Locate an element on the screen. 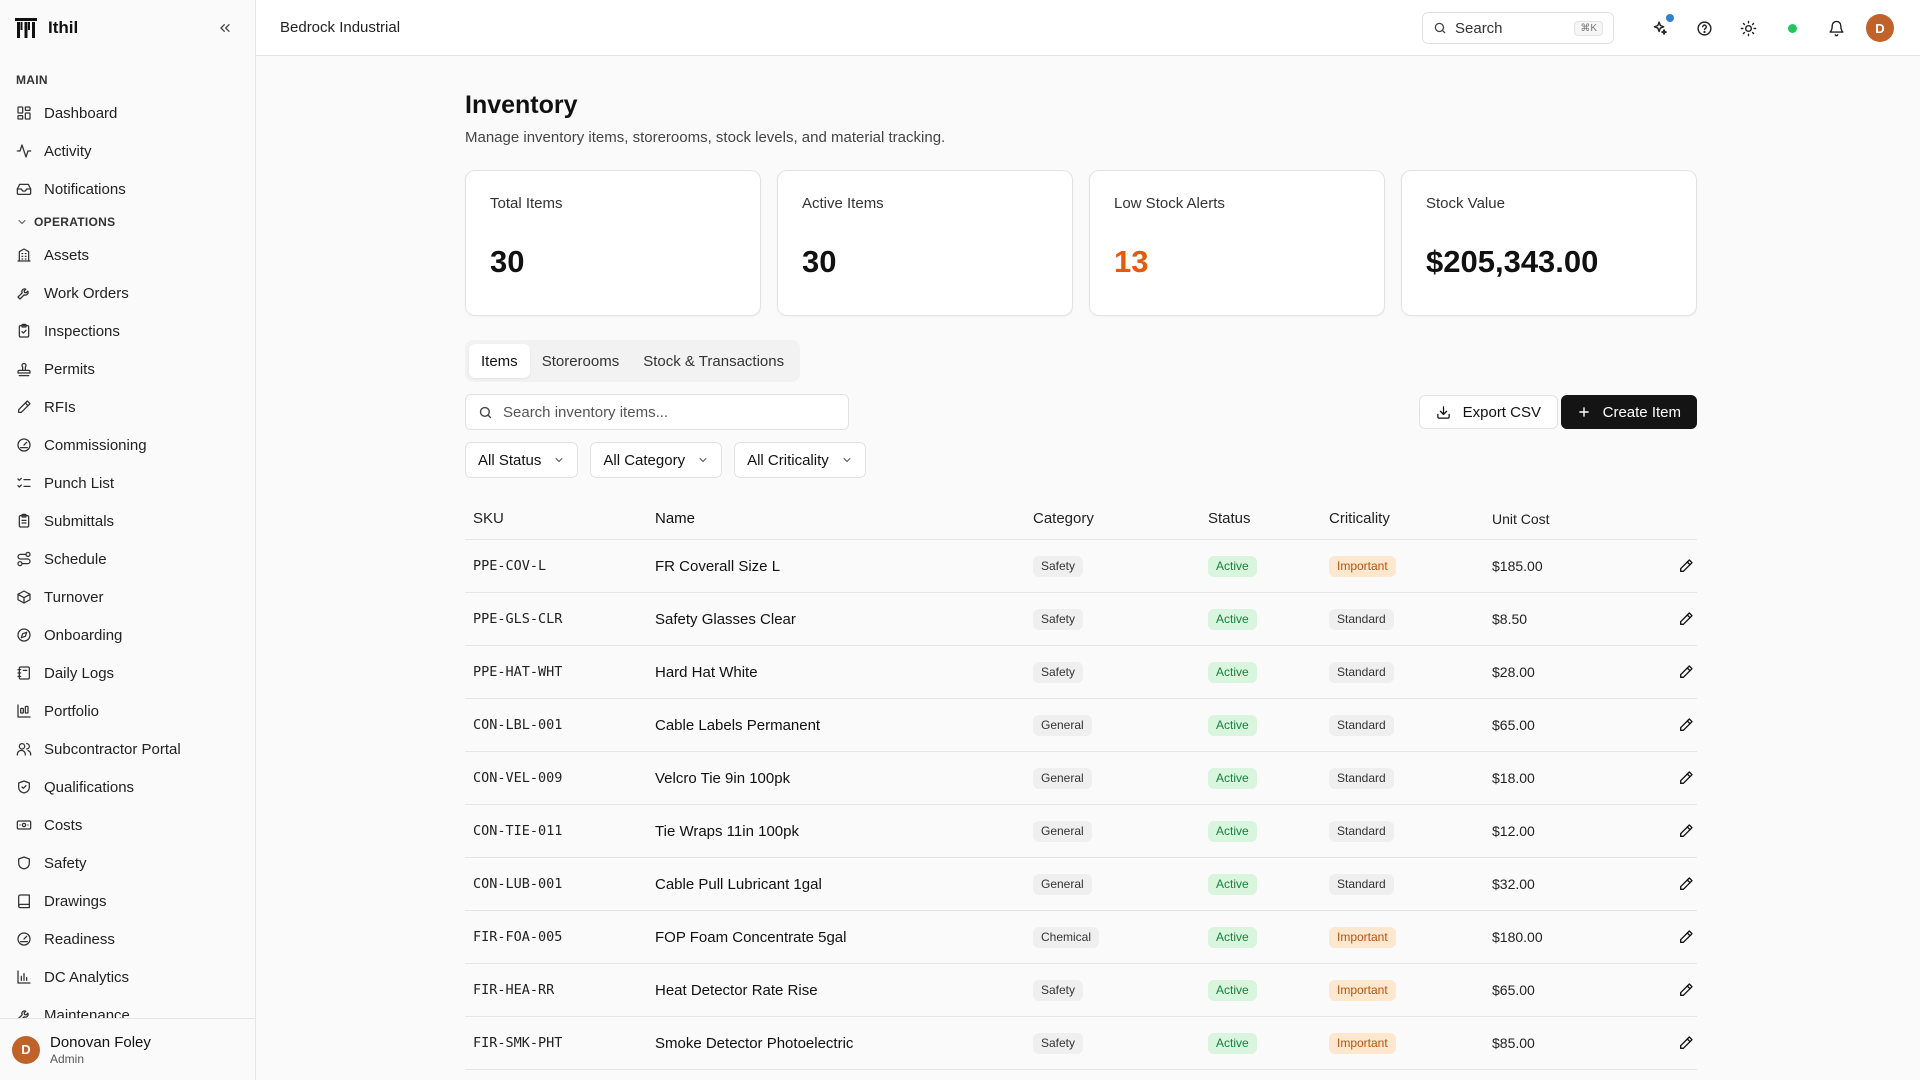 This screenshot has height=1080, width=1920. global-search: Search ⌘K is located at coordinates (1518, 28).